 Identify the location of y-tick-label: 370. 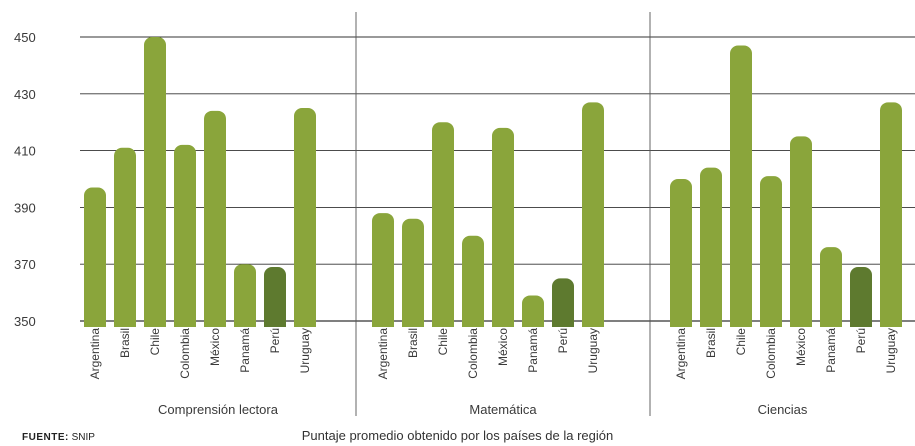
(25, 264).